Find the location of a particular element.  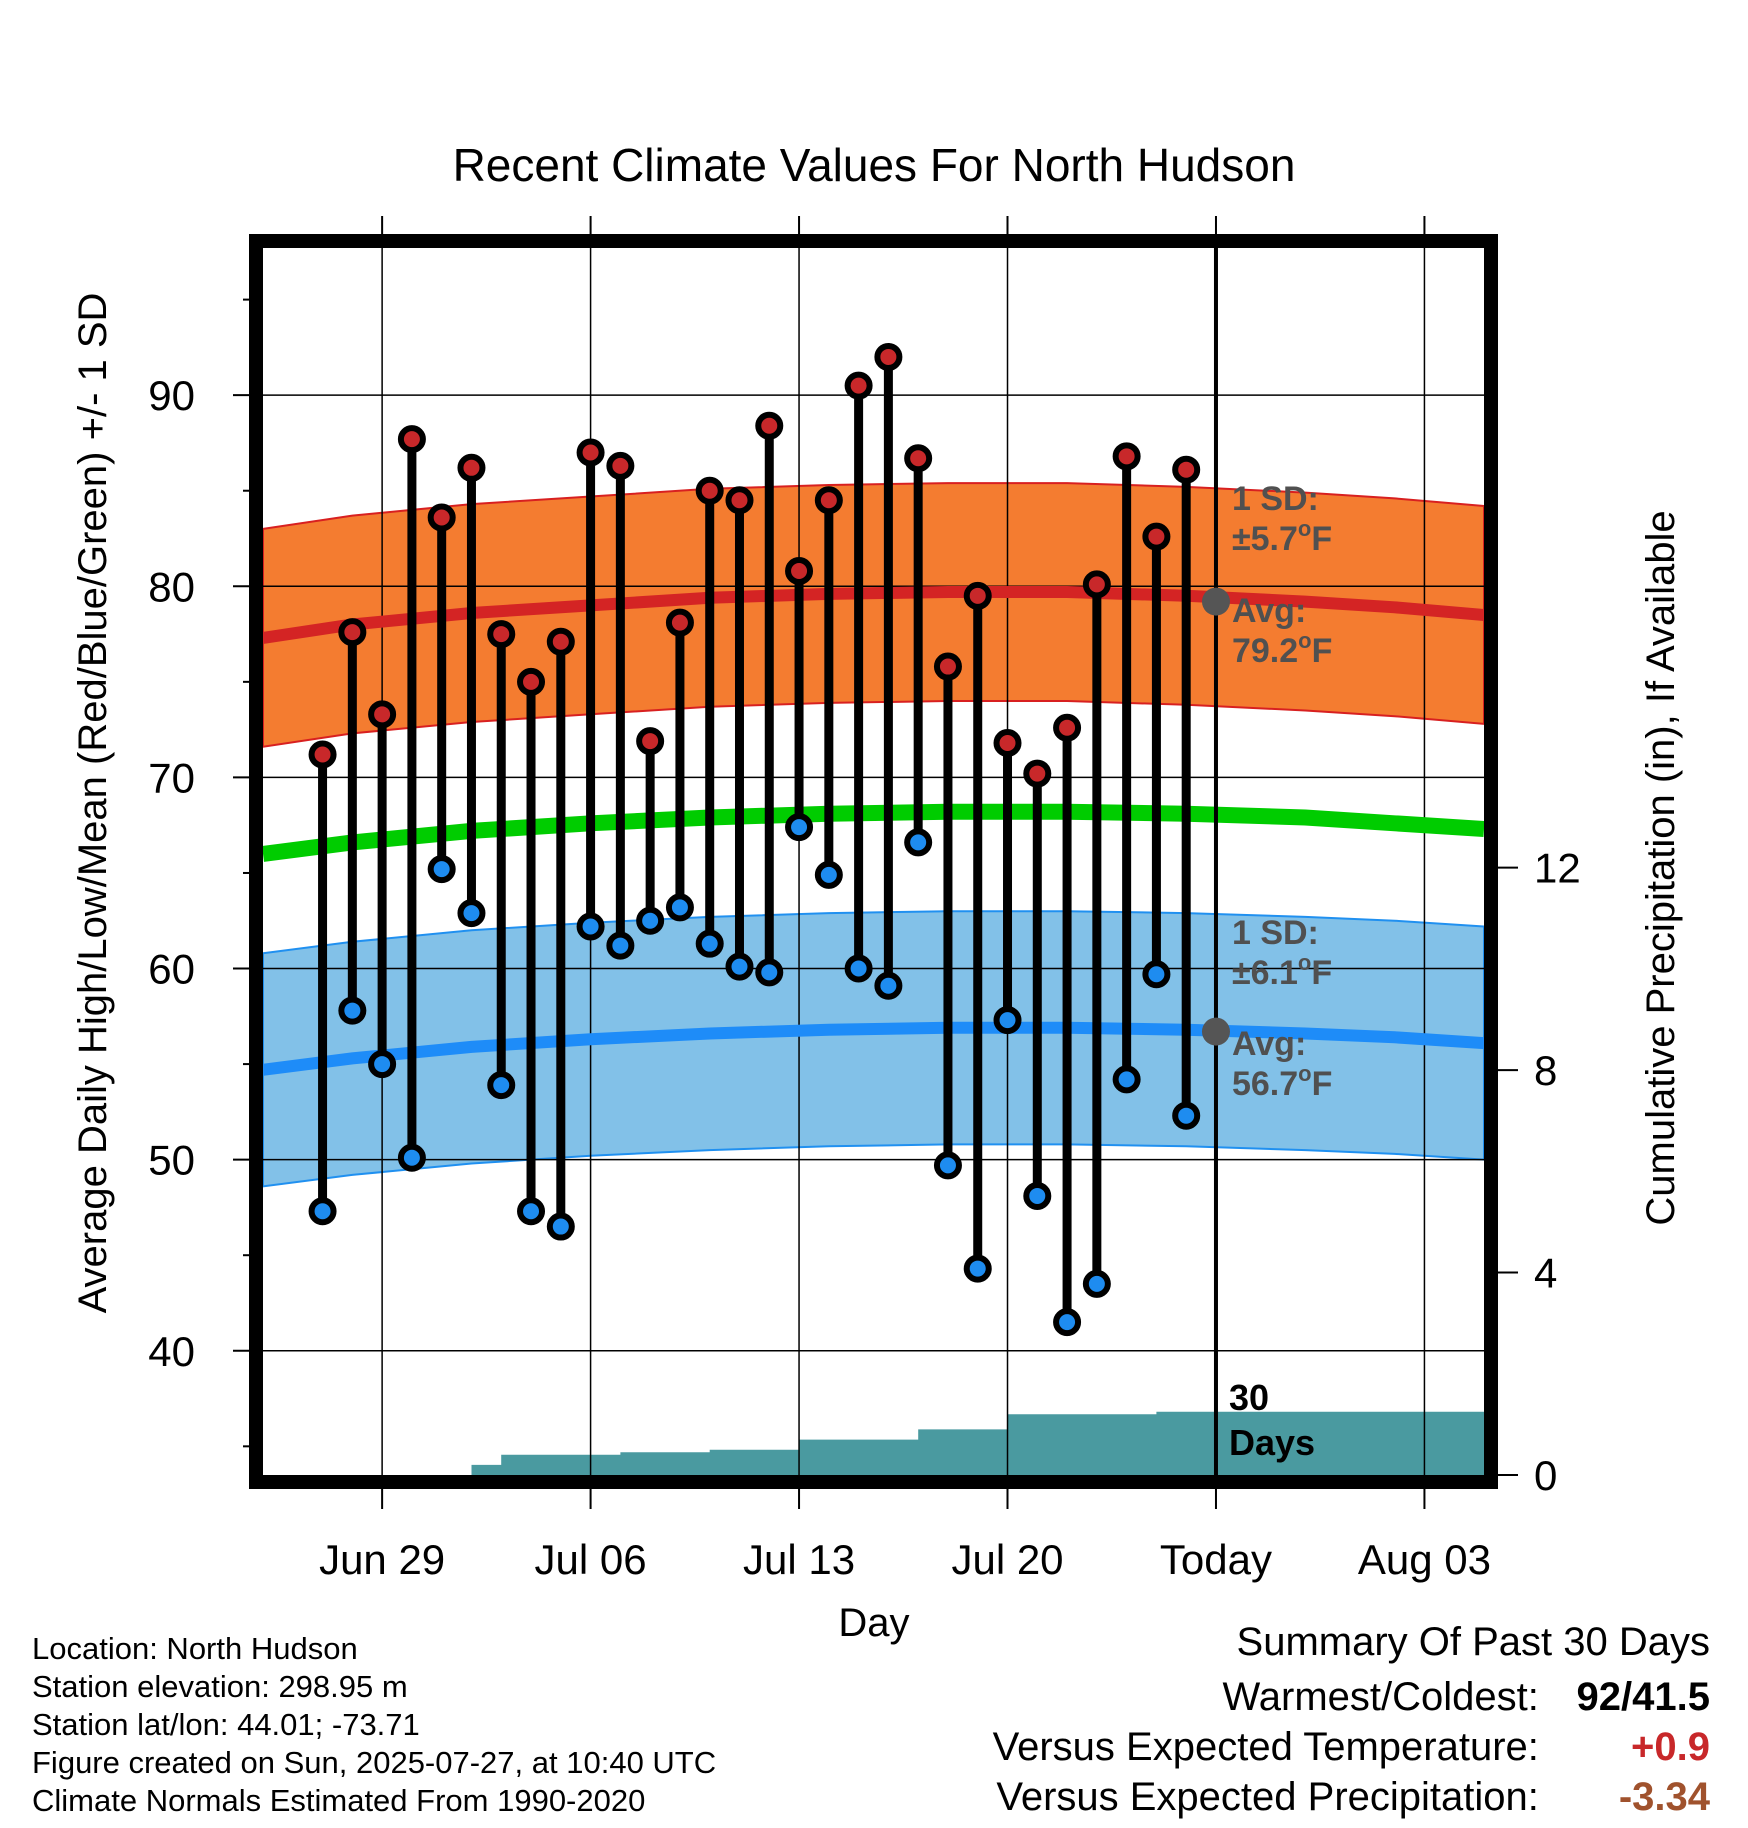

low-avg-annotation-unit: F is located at coordinates (1322, 1084).